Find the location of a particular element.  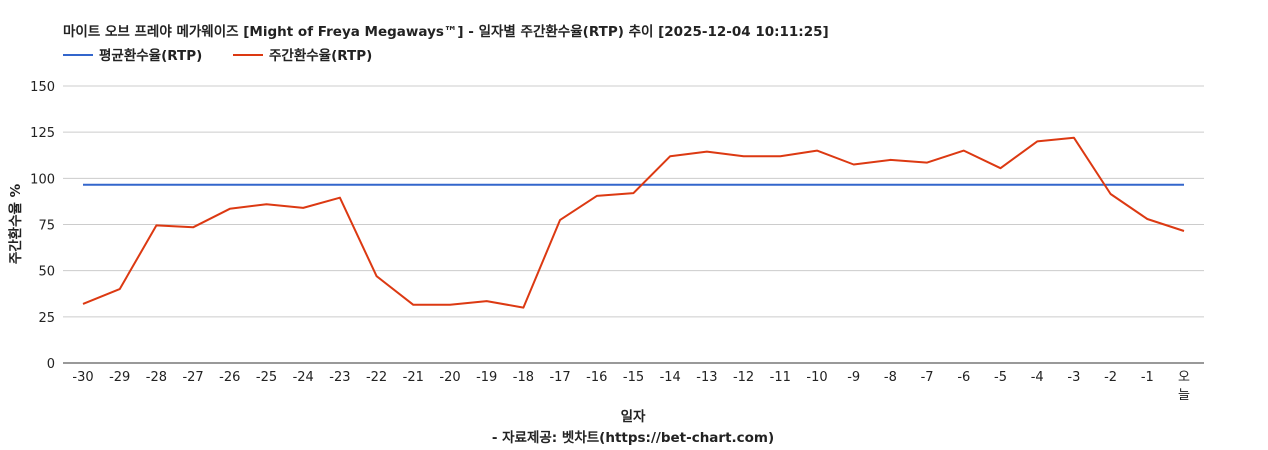

x-tick-label: -26 is located at coordinates (229, 377).